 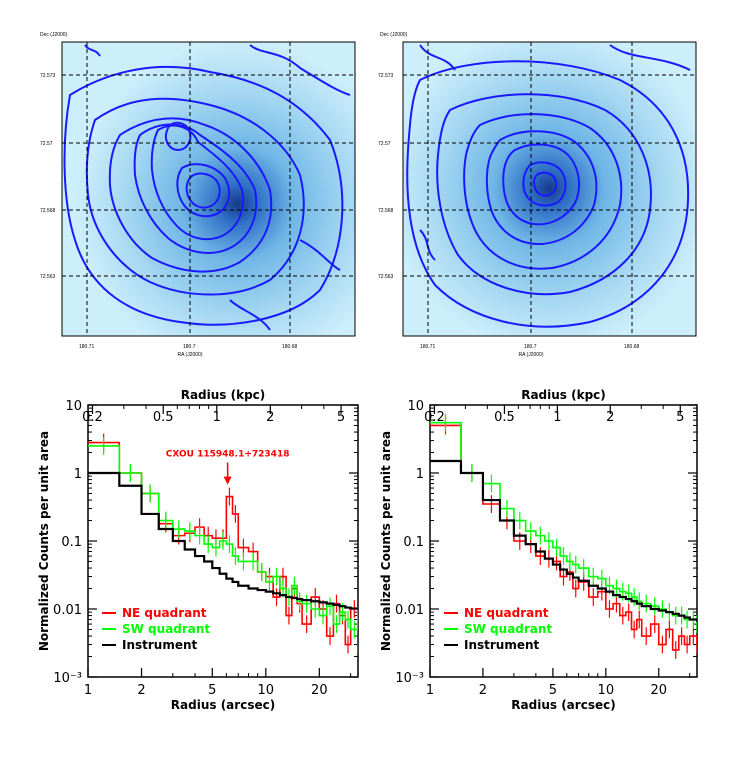 I want to click on map-left-dec-tick: 72.563, so click(x=48, y=277).